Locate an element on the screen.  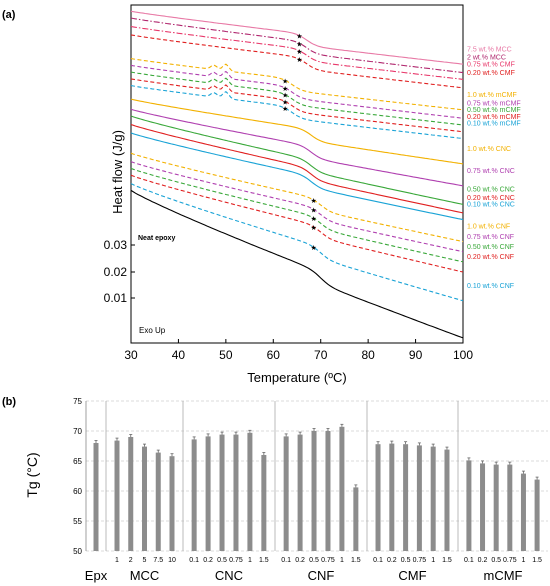
dsc-series-label: 1.0 wt.% CNC is located at coordinates (489, 149).